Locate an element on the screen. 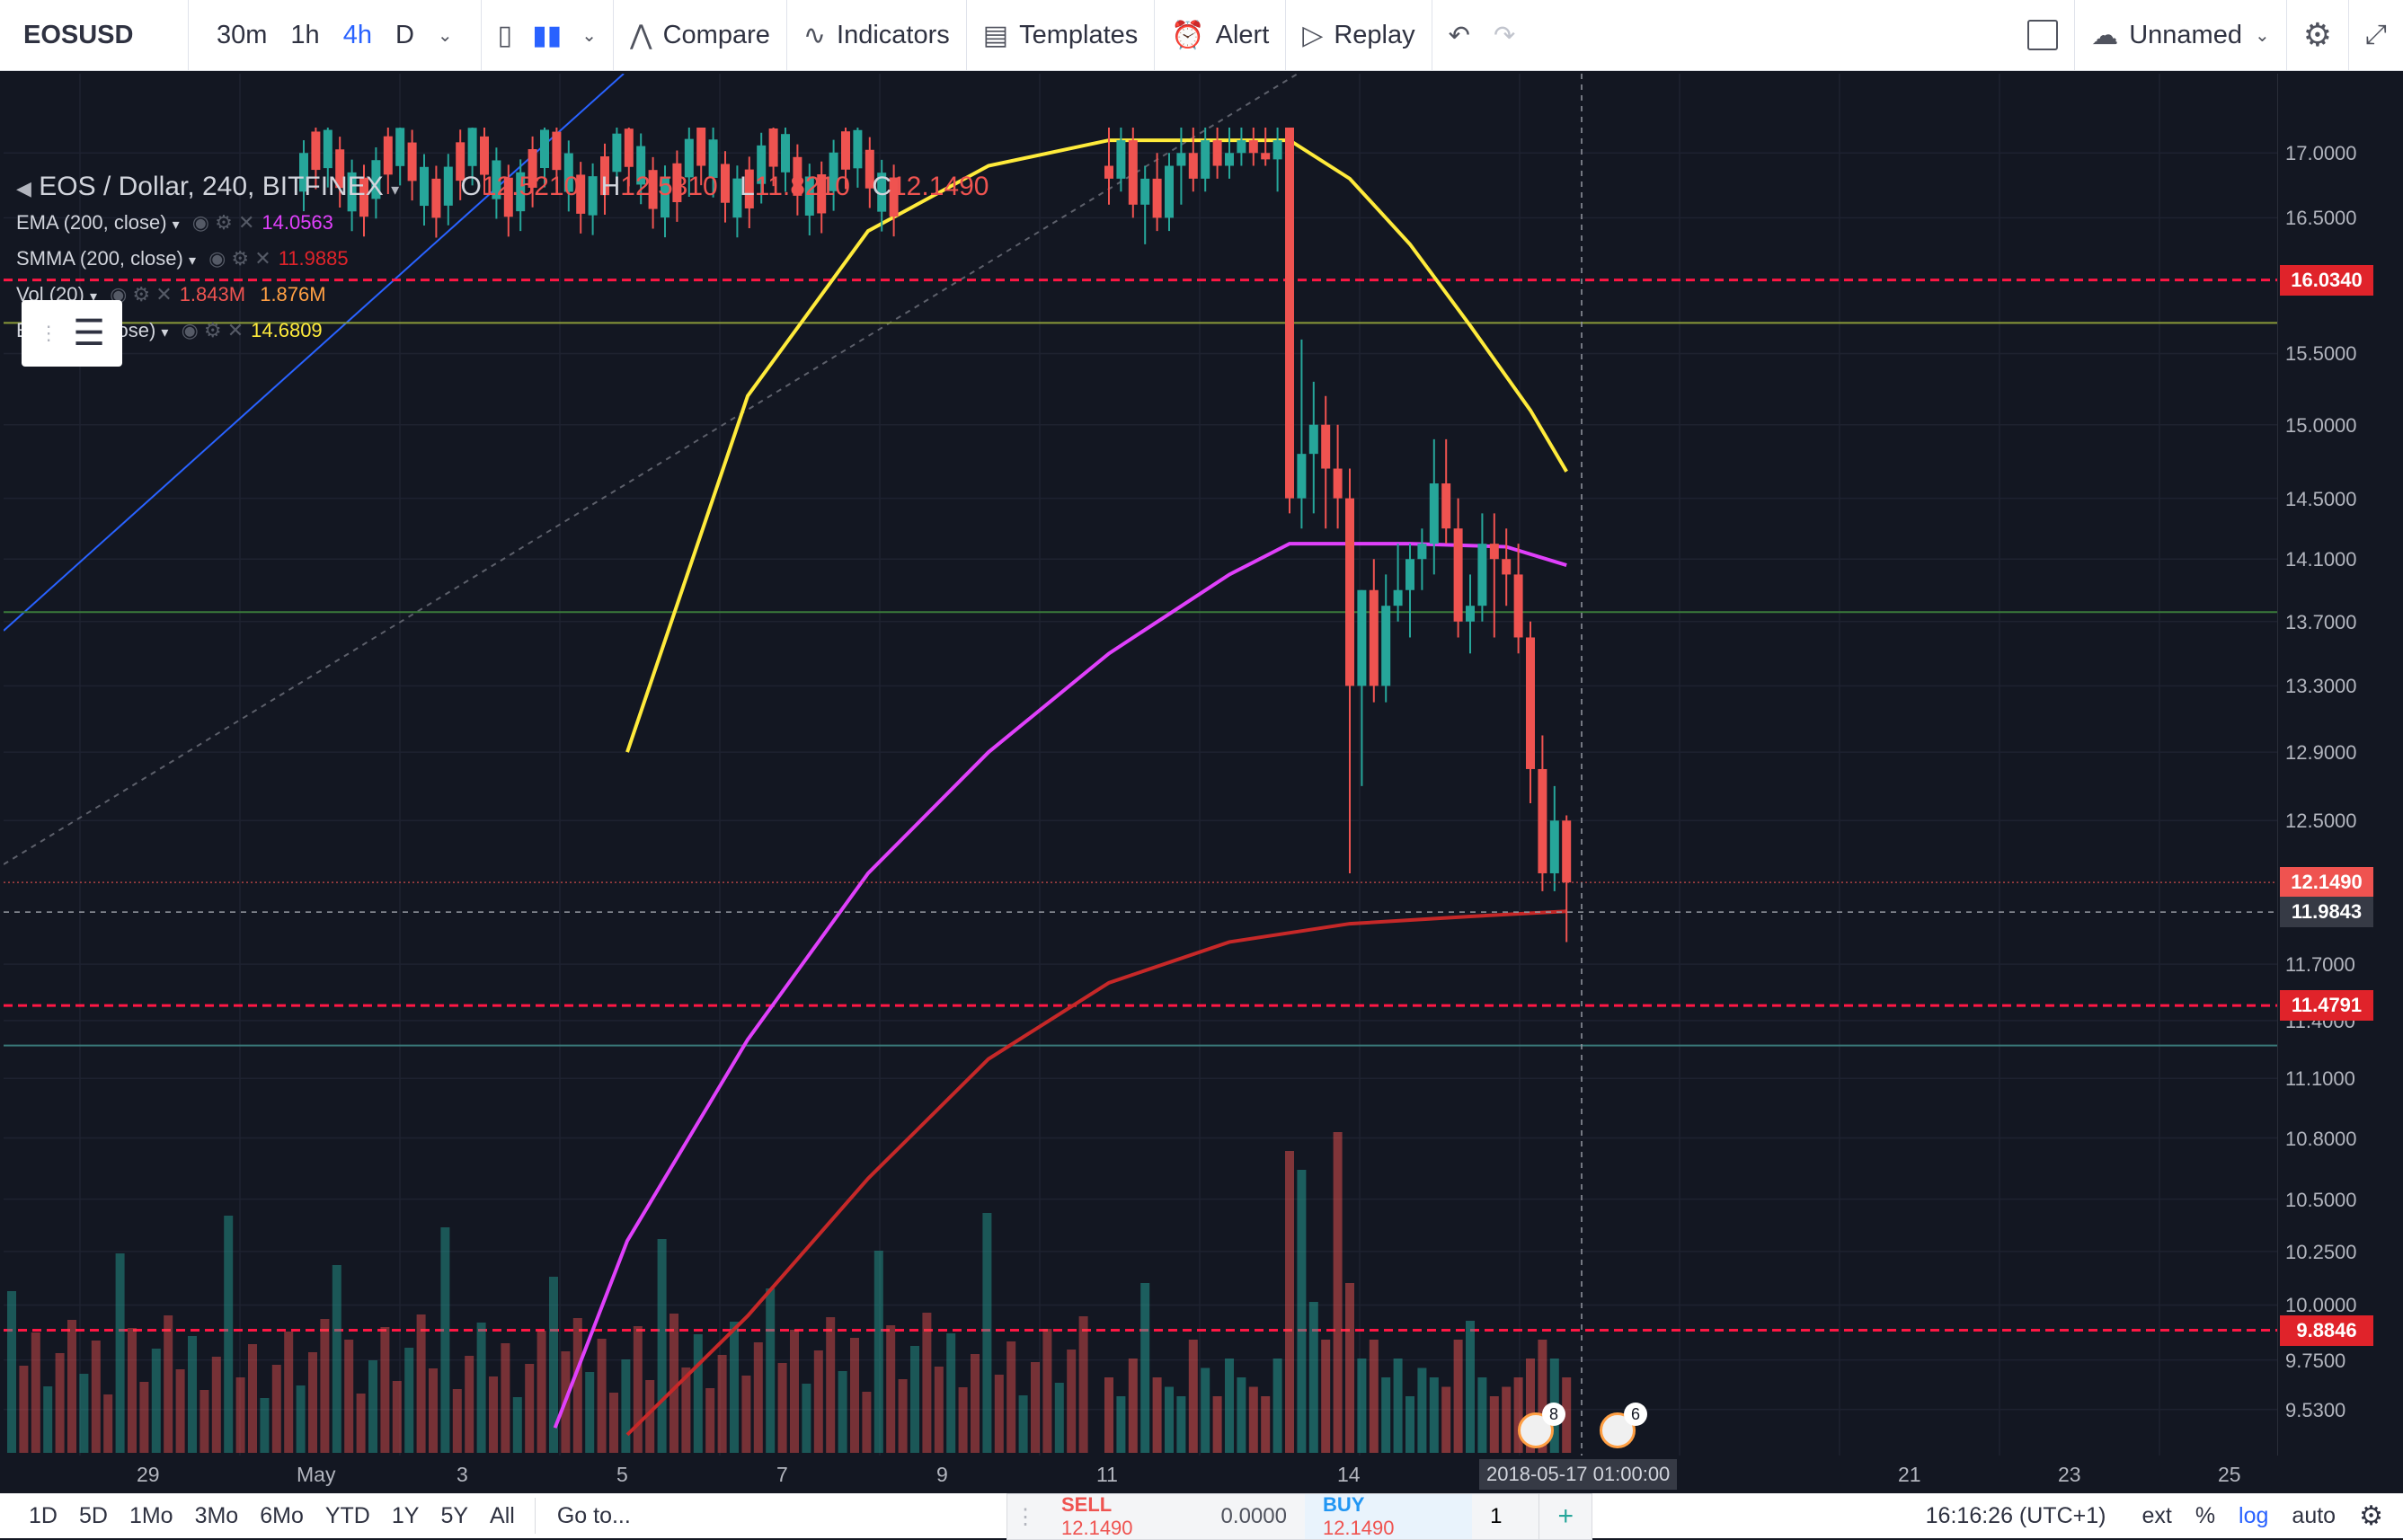  price-tick-label: 14.5000 is located at coordinates (2321, 498).